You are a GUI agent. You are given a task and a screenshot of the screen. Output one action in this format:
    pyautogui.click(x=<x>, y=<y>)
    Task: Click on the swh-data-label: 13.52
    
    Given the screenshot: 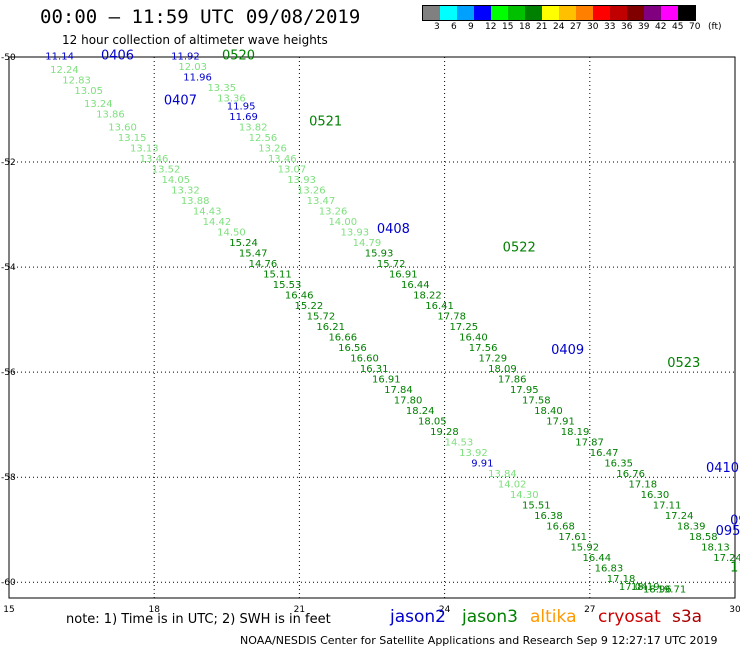 What is the action you would take?
    pyautogui.click(x=166, y=170)
    